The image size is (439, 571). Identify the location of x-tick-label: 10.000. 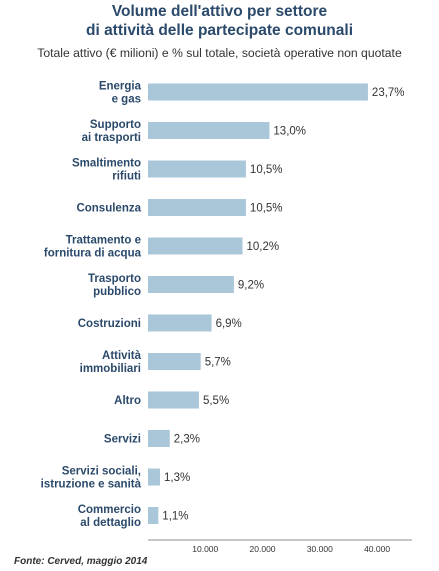
(205, 549).